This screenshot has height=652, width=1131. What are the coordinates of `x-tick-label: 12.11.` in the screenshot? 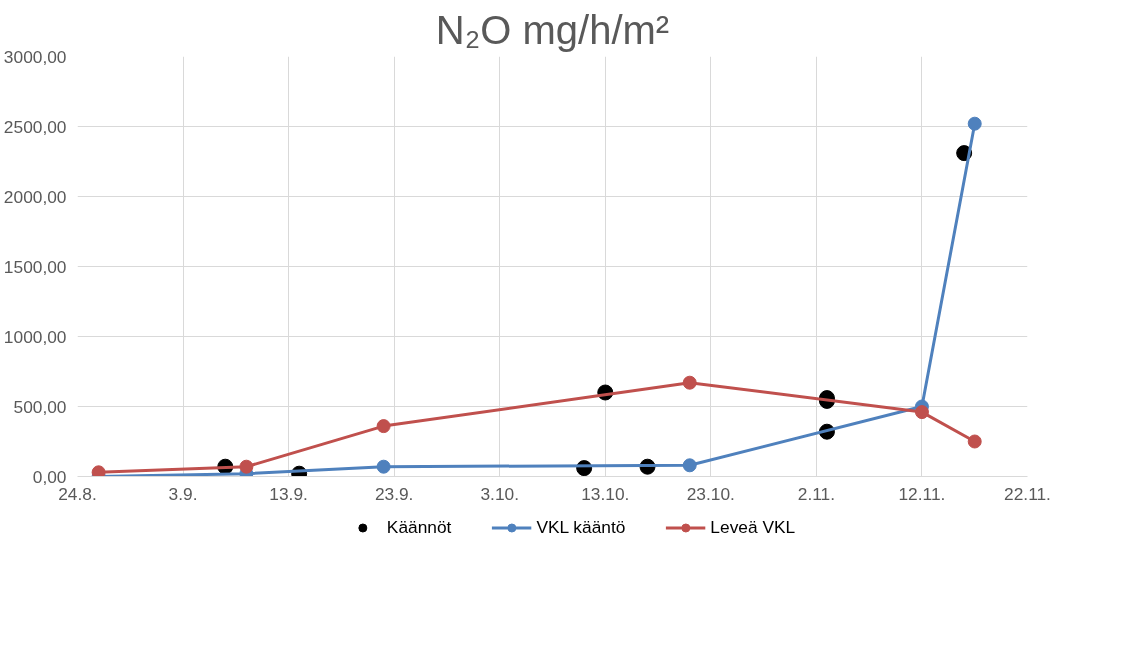 It's located at (922, 493).